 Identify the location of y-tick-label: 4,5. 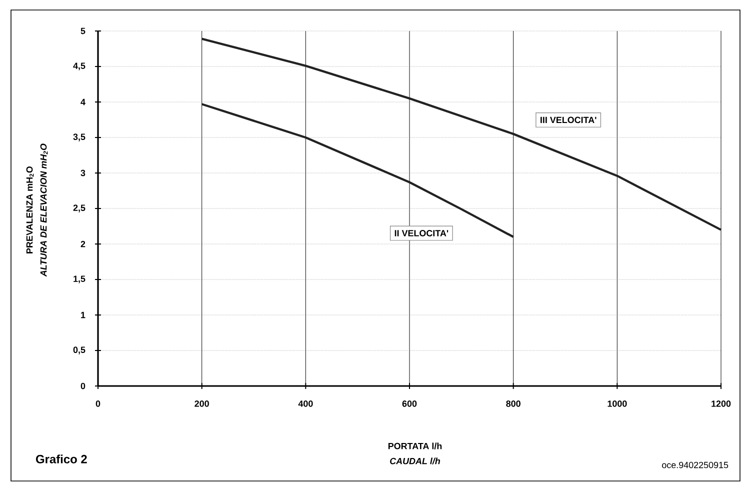
(79, 66).